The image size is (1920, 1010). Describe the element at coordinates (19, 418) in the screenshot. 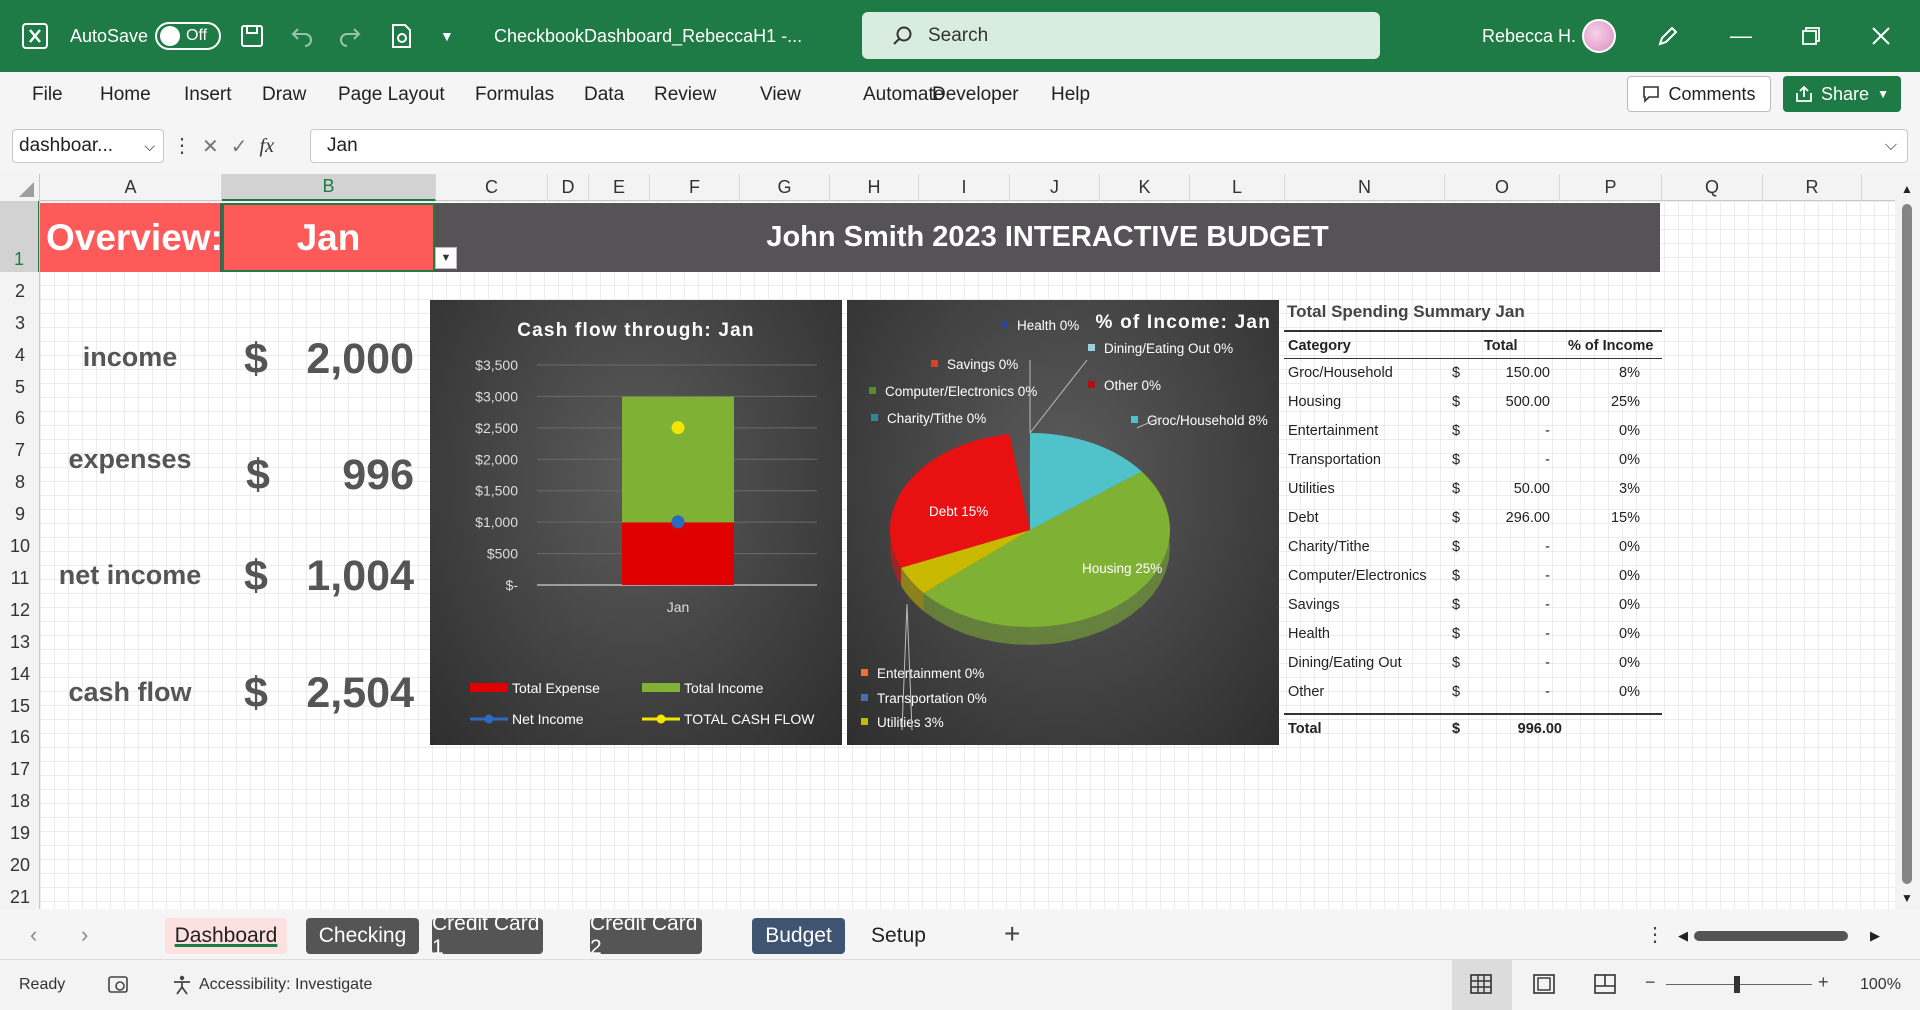

I see `row-header-6: 6` at that location.